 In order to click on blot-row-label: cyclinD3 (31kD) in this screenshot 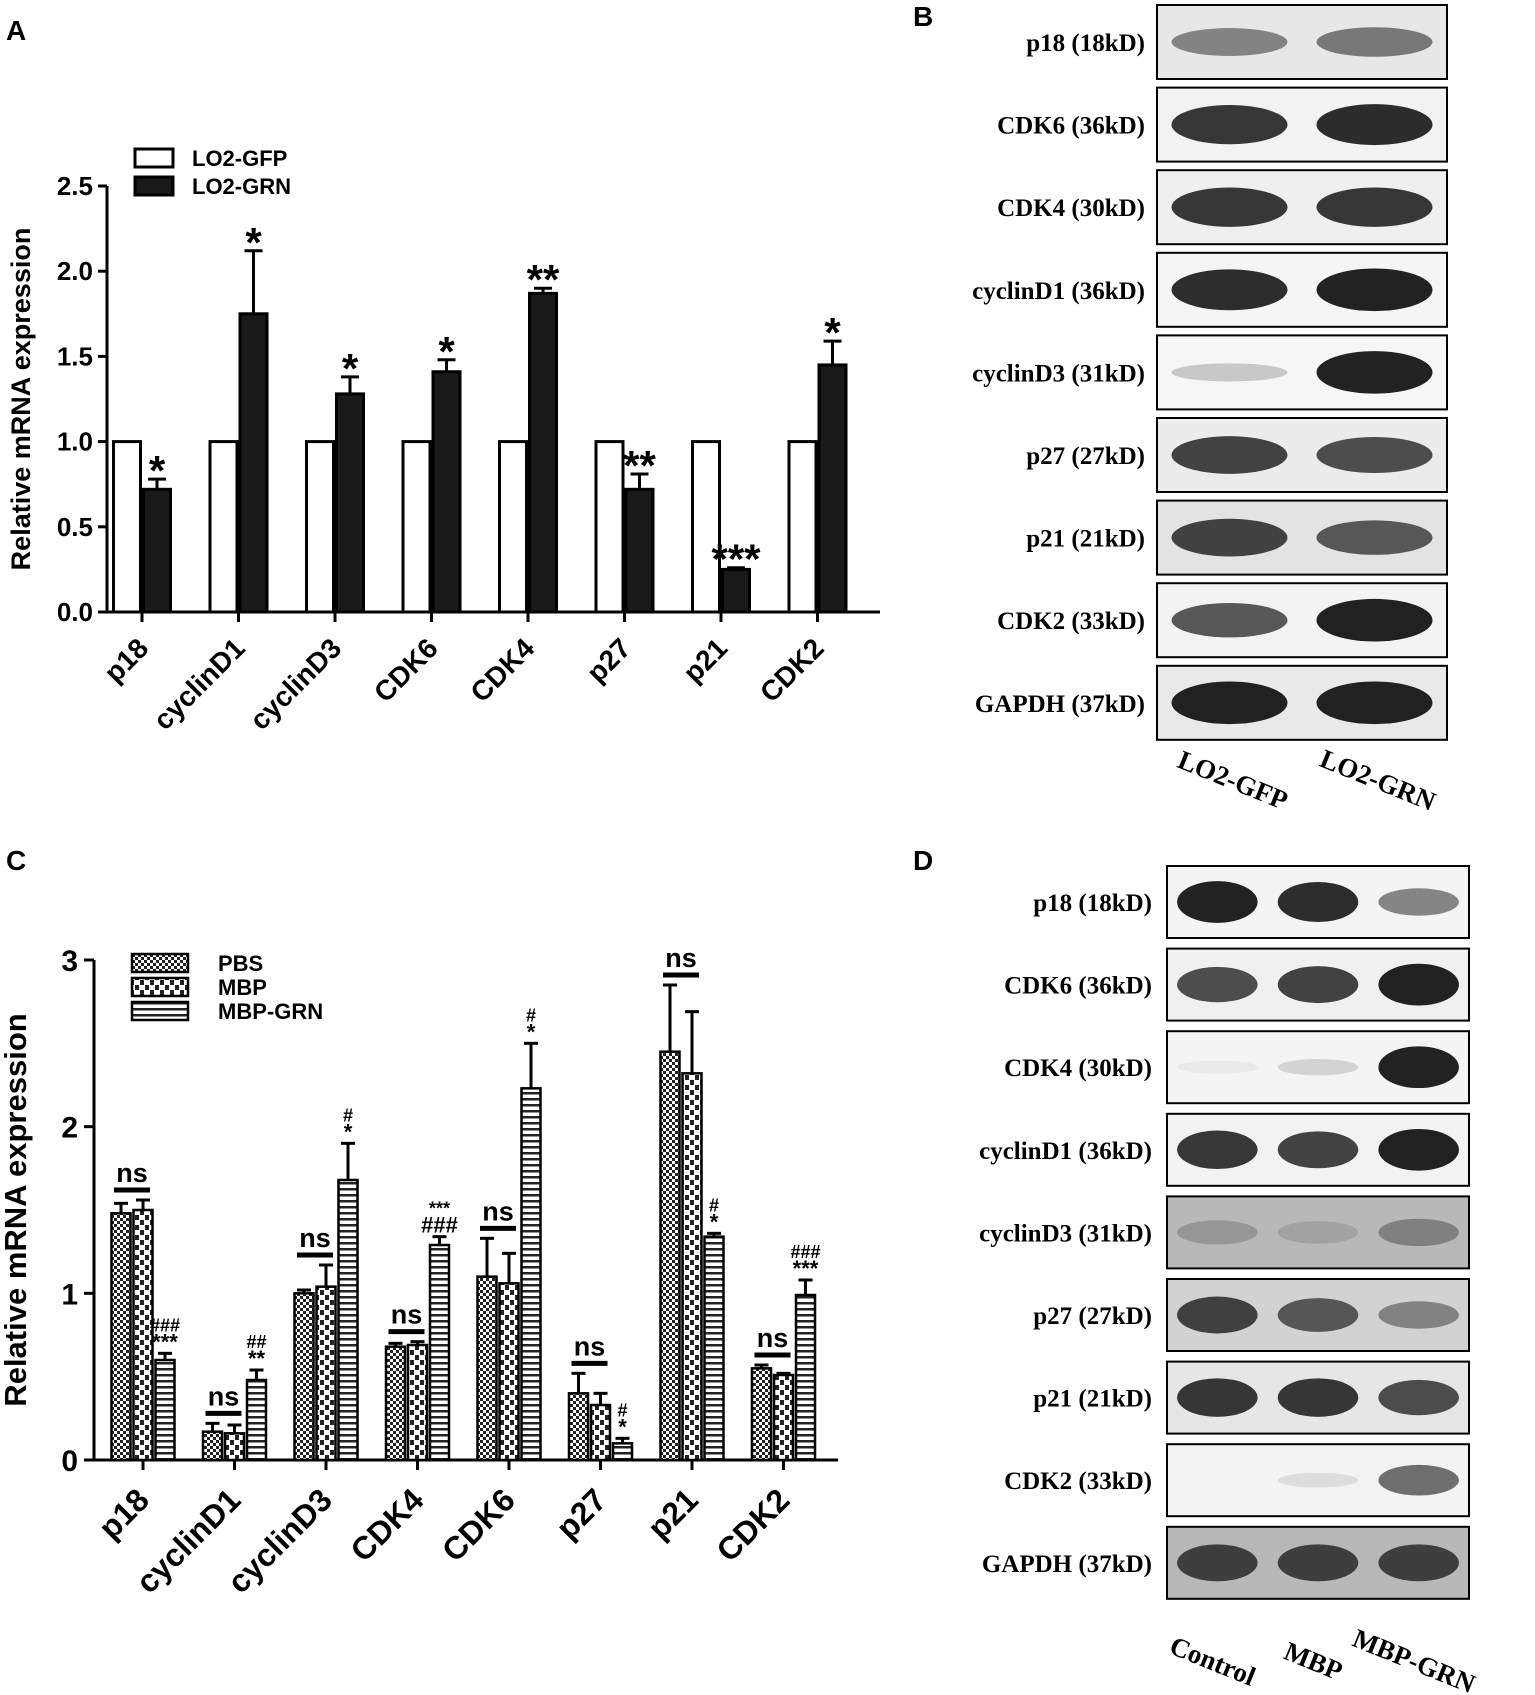, I will do `click(1058, 373)`.